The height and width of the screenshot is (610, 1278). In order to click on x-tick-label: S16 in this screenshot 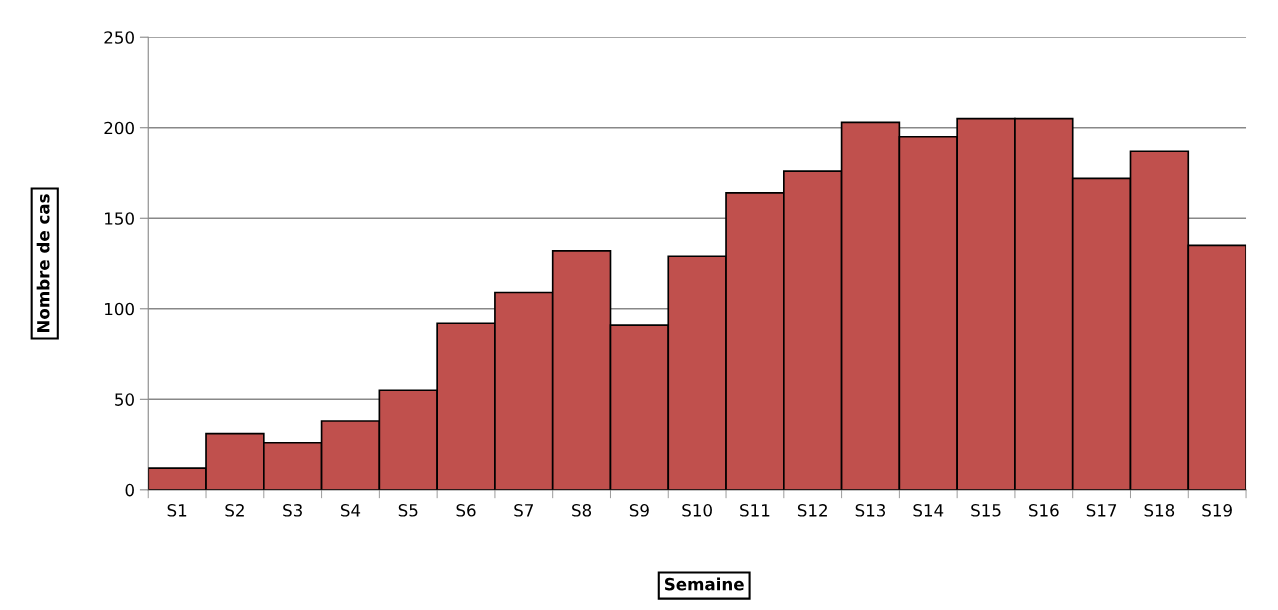, I will do `click(1044, 510)`.